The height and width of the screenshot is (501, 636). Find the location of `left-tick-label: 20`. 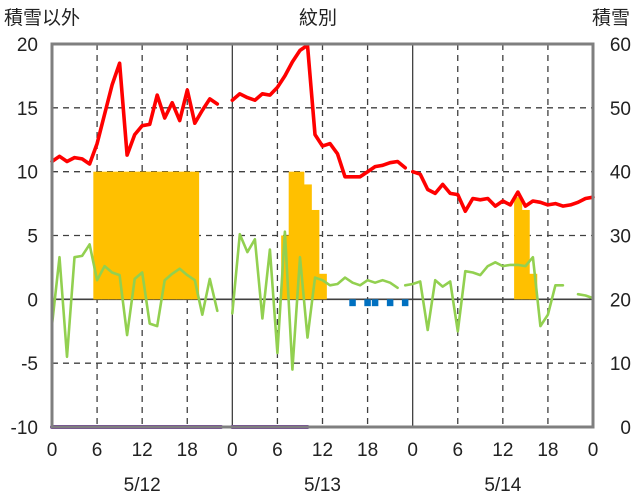

left-tick-label: 20 is located at coordinates (27, 45).